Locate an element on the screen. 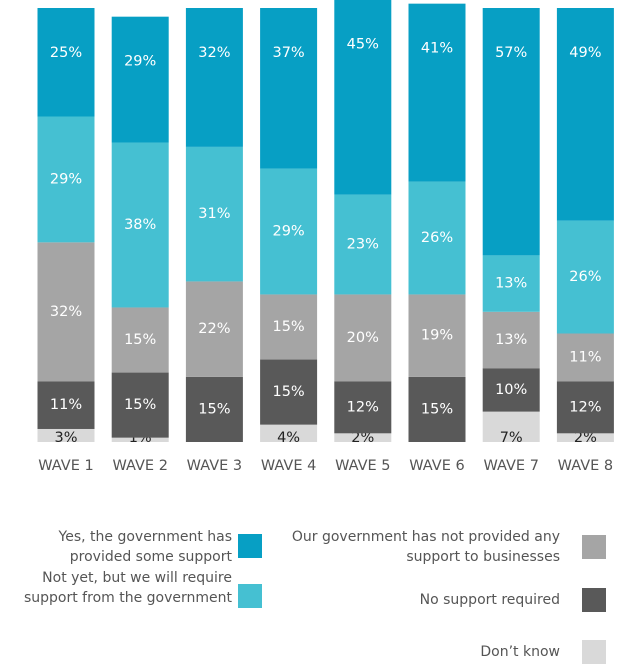 The height and width of the screenshot is (664, 619). legend-label: Don’t know is located at coordinates (520, 652).